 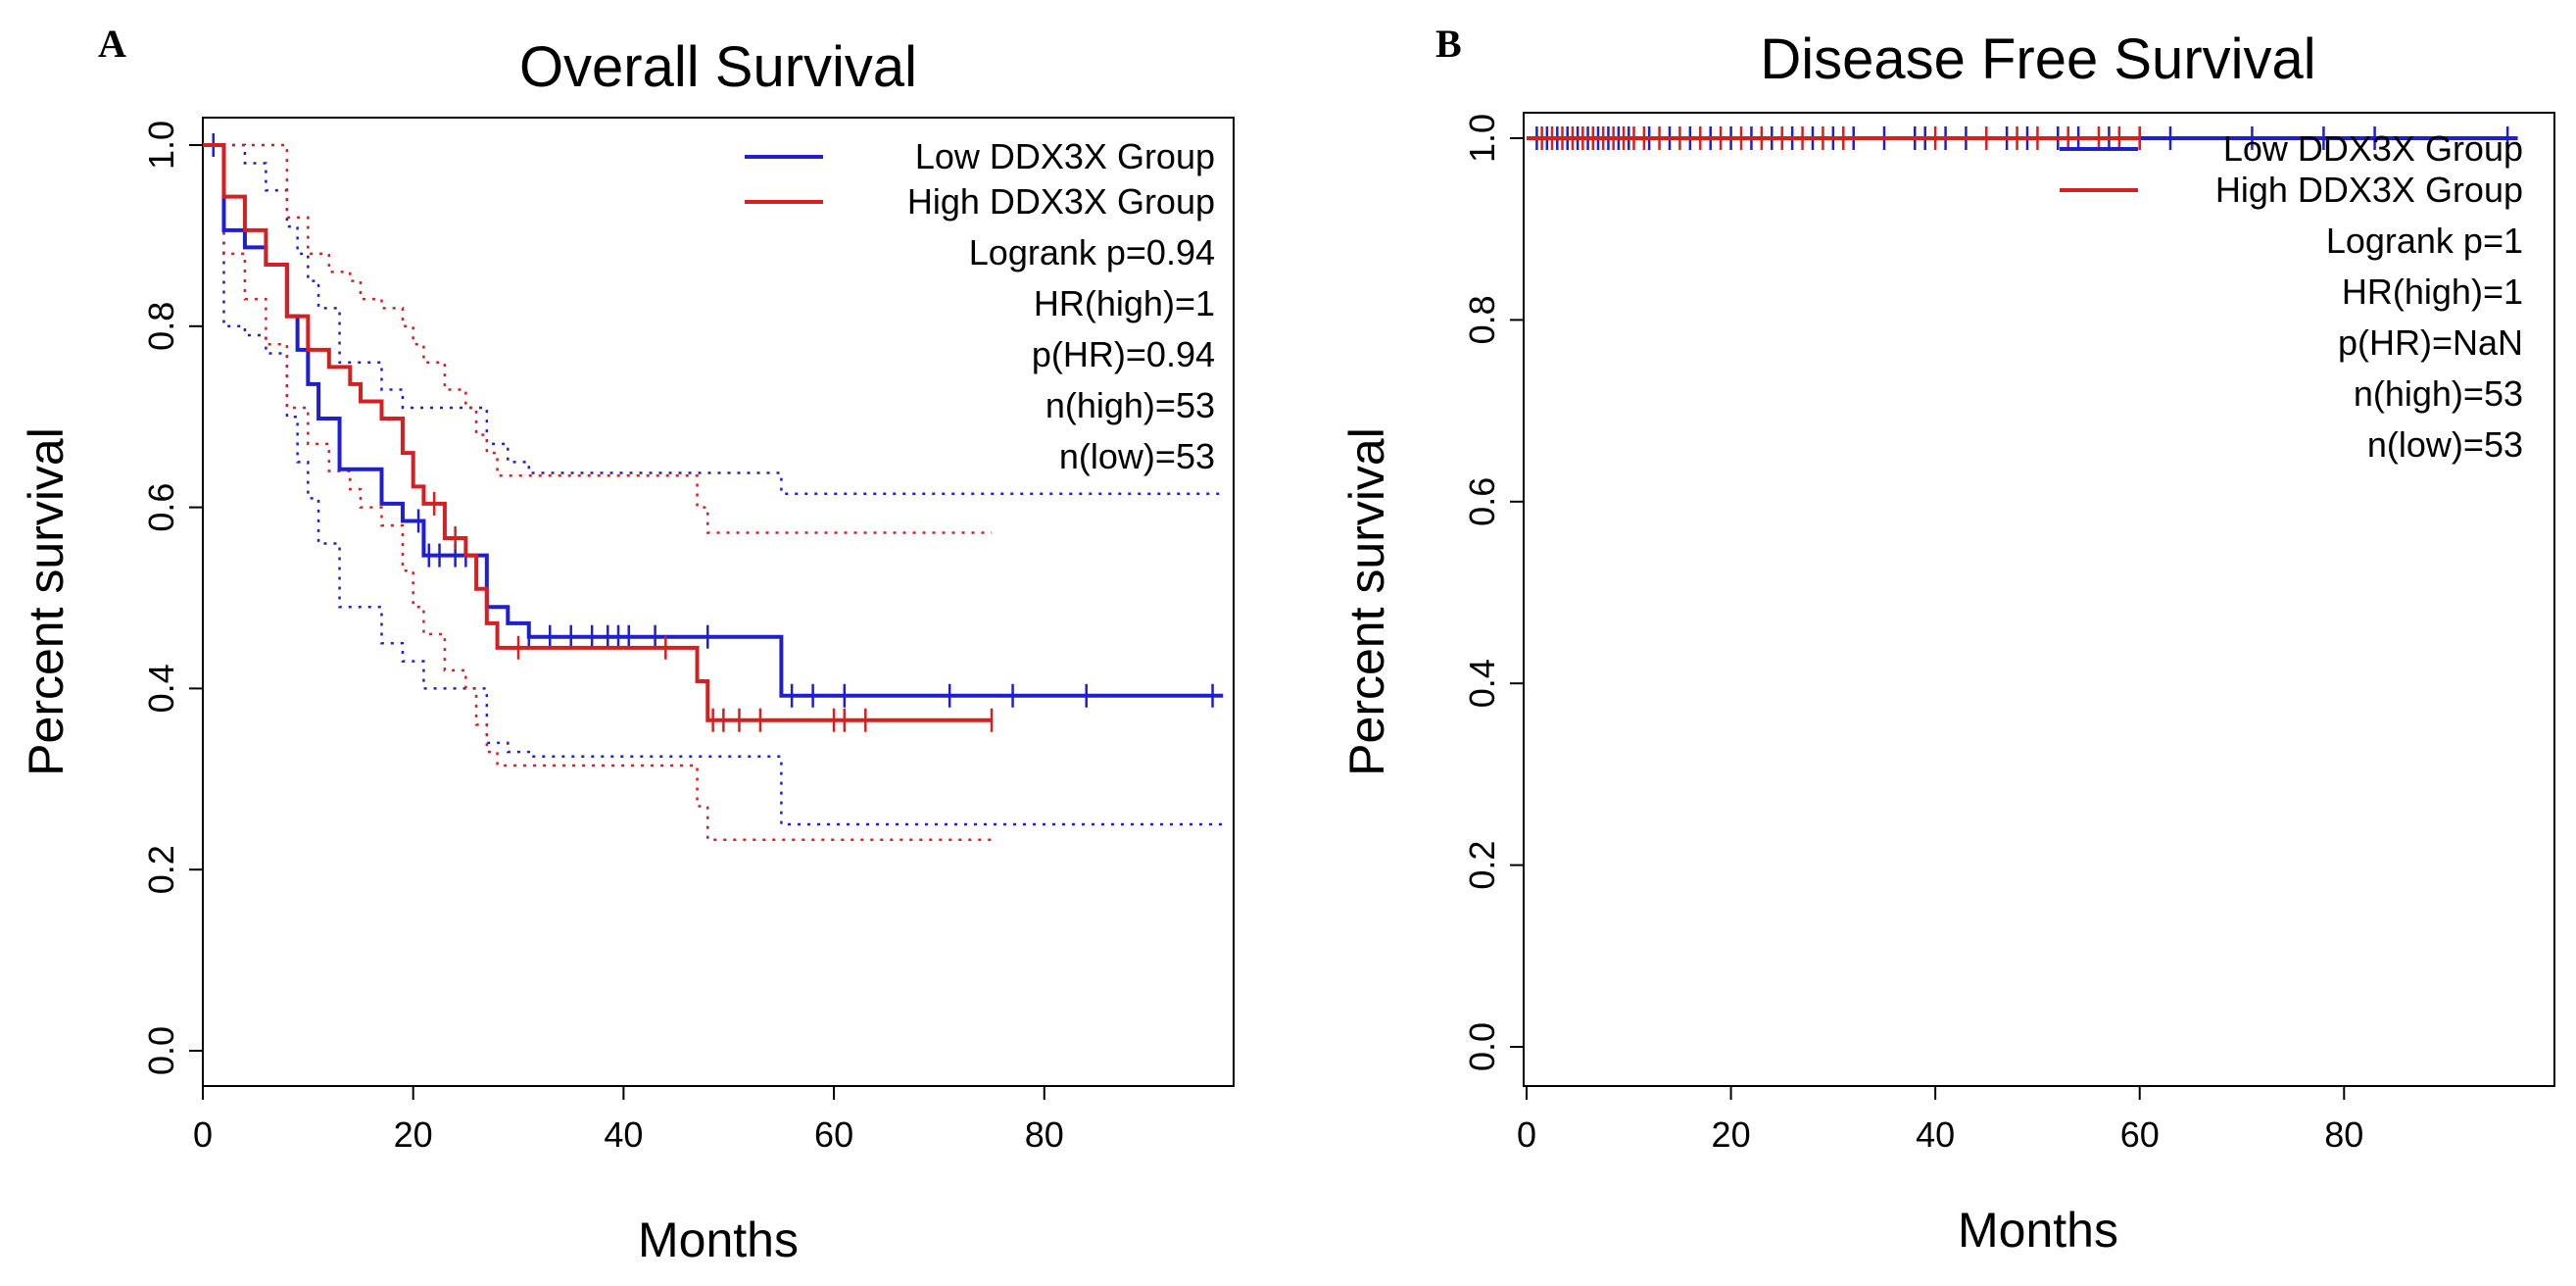 What do you see at coordinates (2424, 241) in the screenshot?
I see `logrank-p: Logrank p=1` at bounding box center [2424, 241].